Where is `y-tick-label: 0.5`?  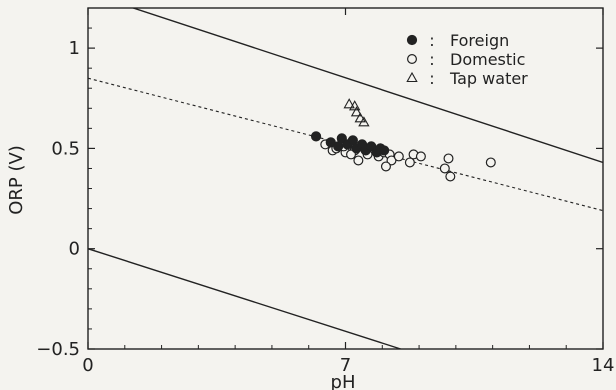 y-tick-label: 0.5 is located at coordinates (65, 148).